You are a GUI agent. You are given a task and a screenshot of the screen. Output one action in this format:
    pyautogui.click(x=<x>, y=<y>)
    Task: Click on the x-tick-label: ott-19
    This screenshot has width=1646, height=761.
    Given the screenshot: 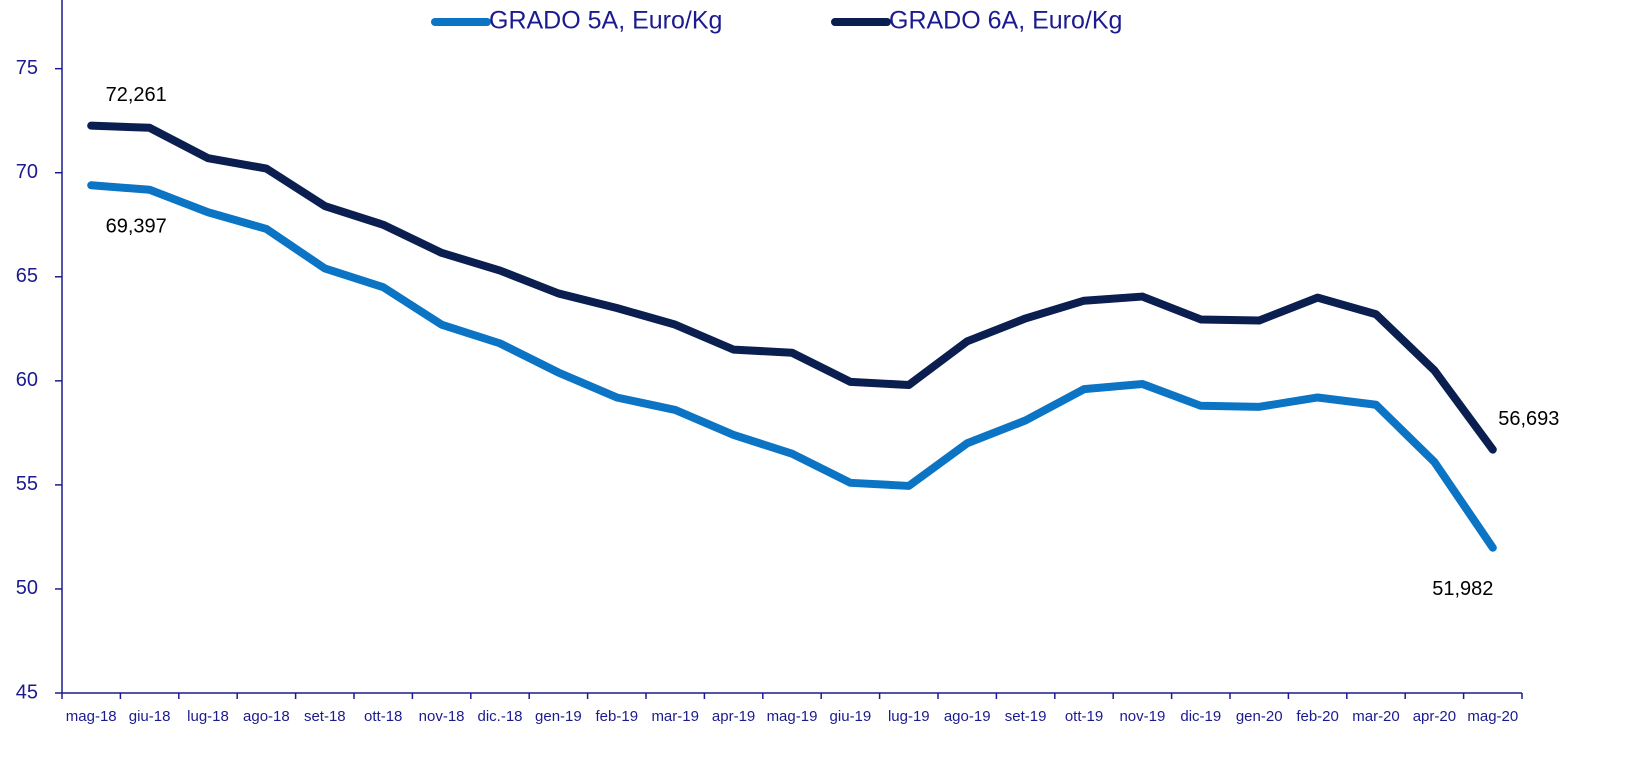 What is the action you would take?
    pyautogui.click(x=1084, y=716)
    